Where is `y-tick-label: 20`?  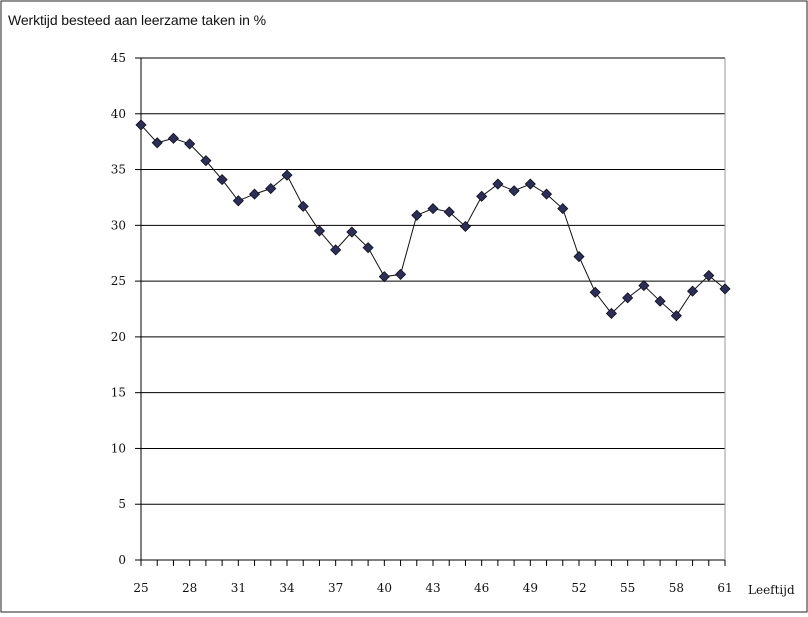 y-tick-label: 20 is located at coordinates (118, 337).